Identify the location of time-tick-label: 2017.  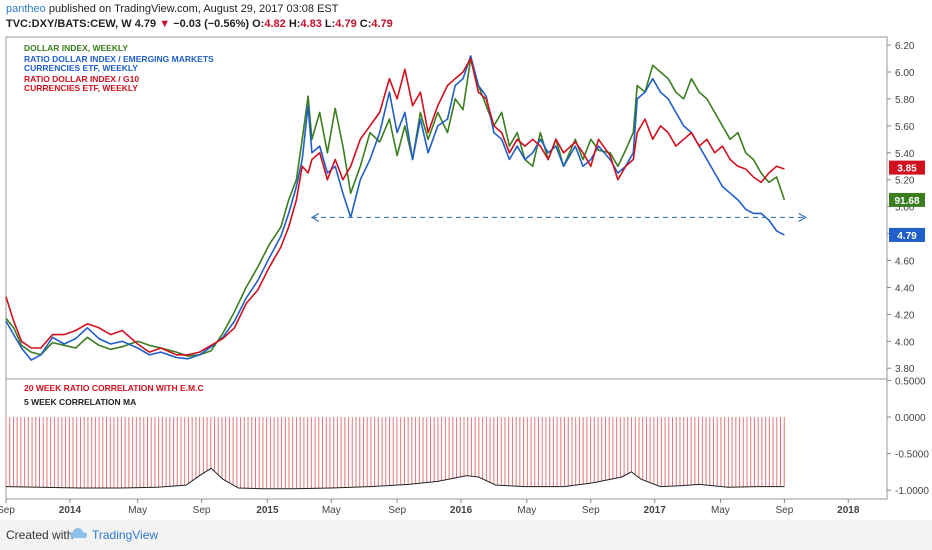
(655, 510).